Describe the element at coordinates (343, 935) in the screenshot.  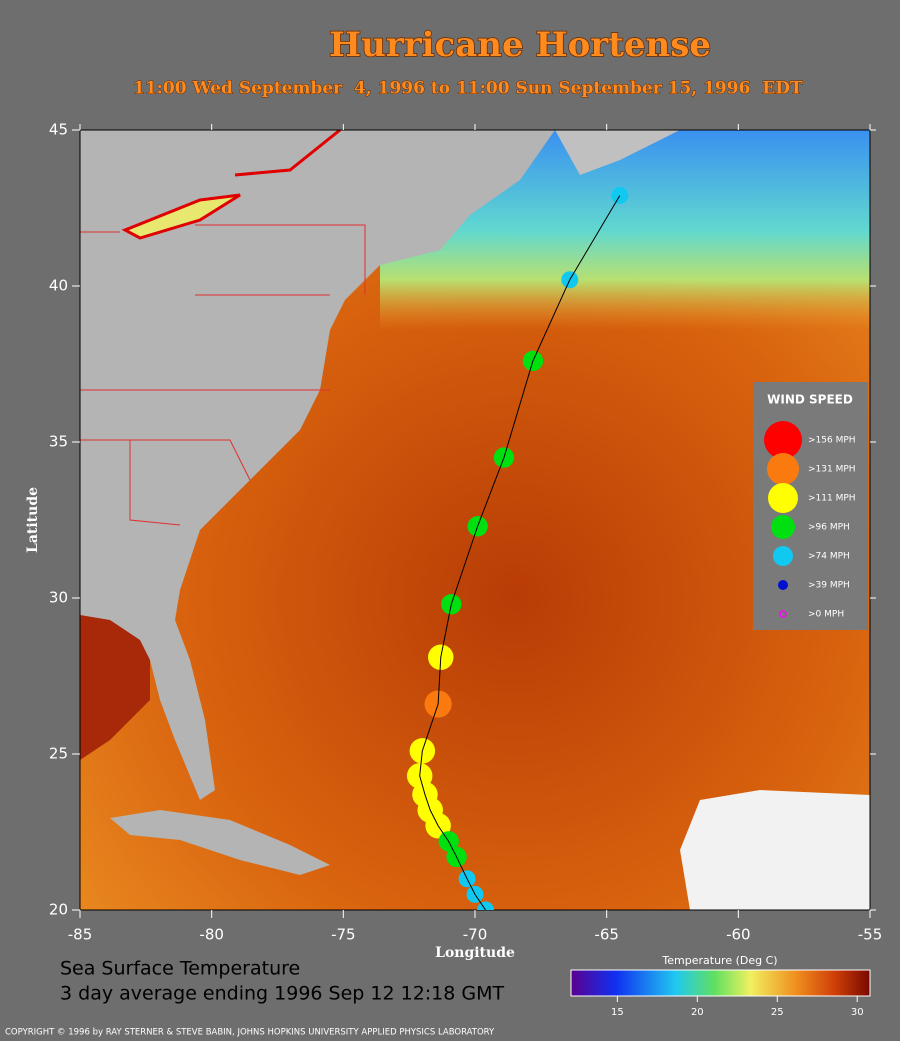
I see `x-tick-label: -75` at that location.